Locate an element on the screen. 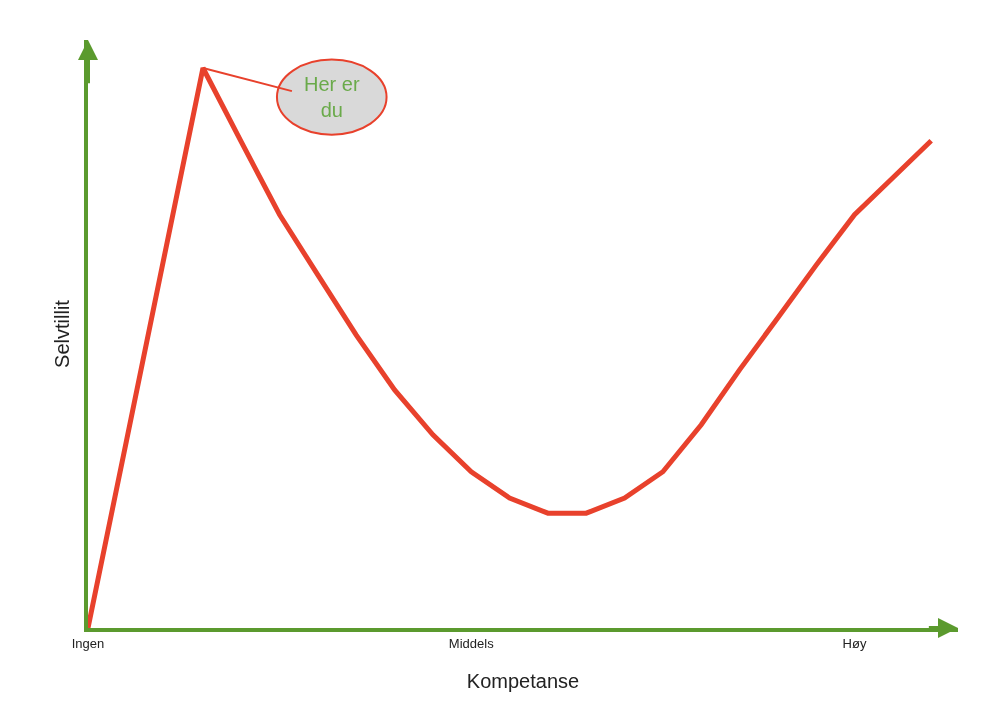 This screenshot has height=720, width=1005. x-axis-title: Kompetanse is located at coordinates (523, 680).